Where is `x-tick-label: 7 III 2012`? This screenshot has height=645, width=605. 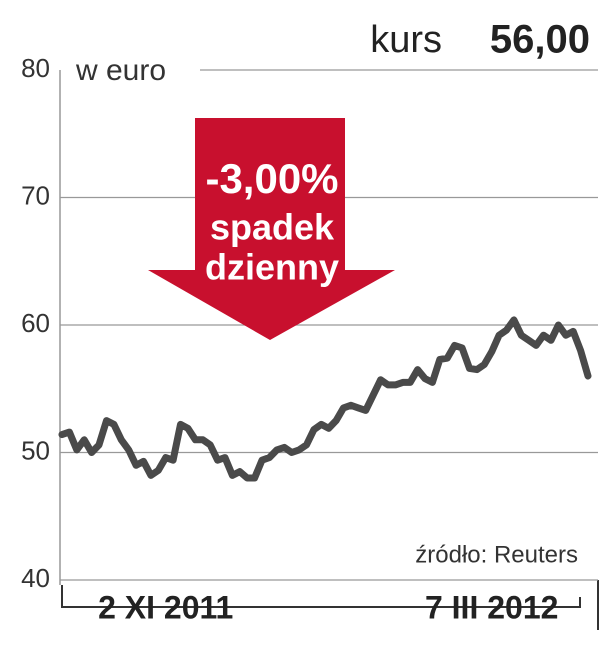 x-tick-label: 7 III 2012 is located at coordinates (491, 607).